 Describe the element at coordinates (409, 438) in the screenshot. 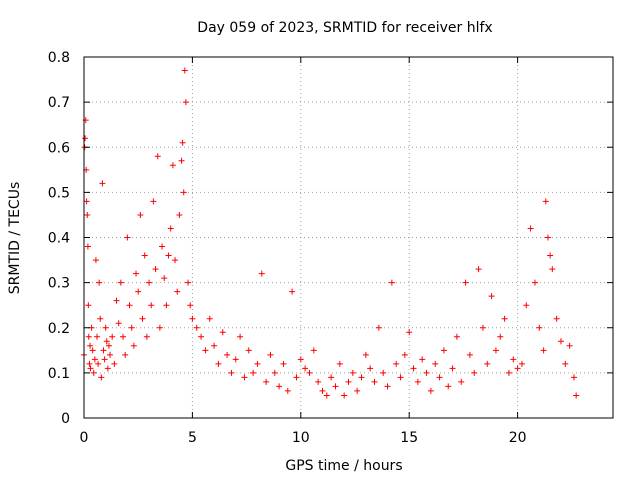

I see `x-tick-label: 15` at that location.